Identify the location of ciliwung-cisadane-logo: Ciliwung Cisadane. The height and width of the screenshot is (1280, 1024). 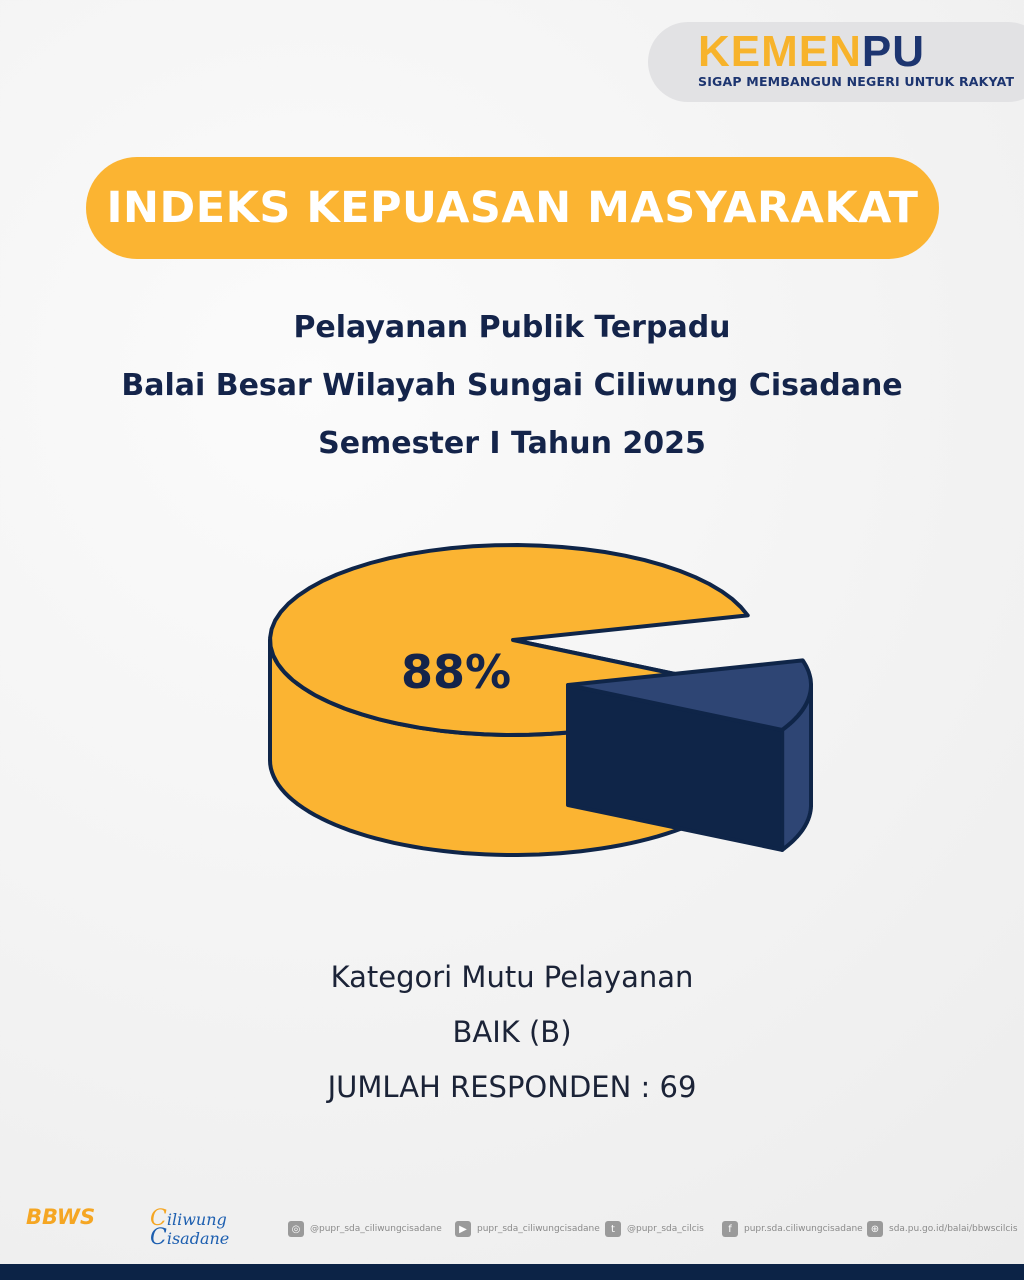
(190, 1228).